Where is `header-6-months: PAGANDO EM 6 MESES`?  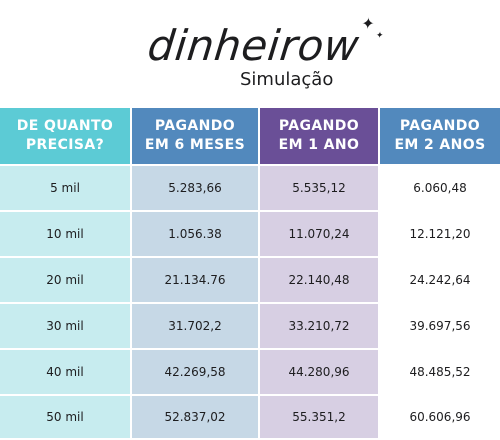 header-6-months: PAGANDO EM 6 MESES is located at coordinates (196, 137).